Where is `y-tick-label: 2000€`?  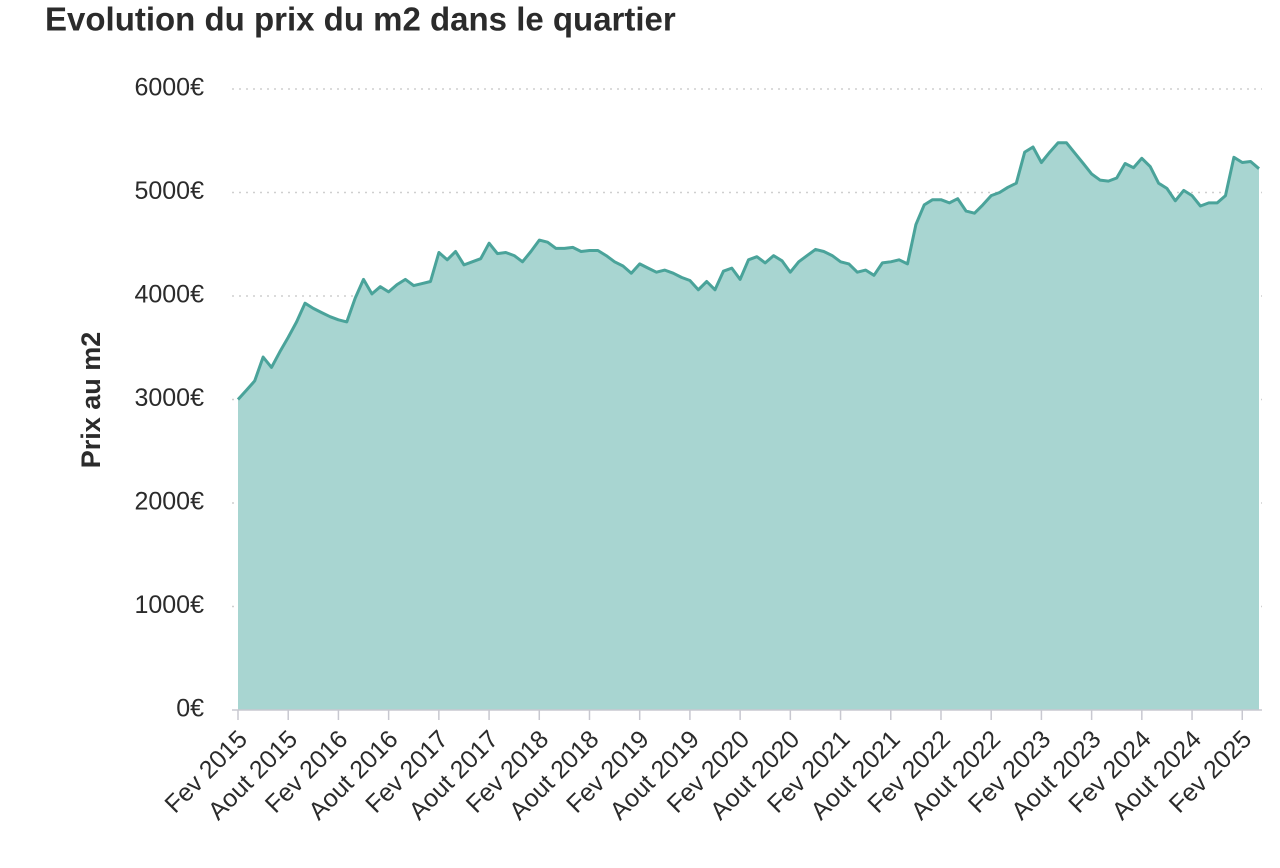 y-tick-label: 2000€ is located at coordinates (169, 502).